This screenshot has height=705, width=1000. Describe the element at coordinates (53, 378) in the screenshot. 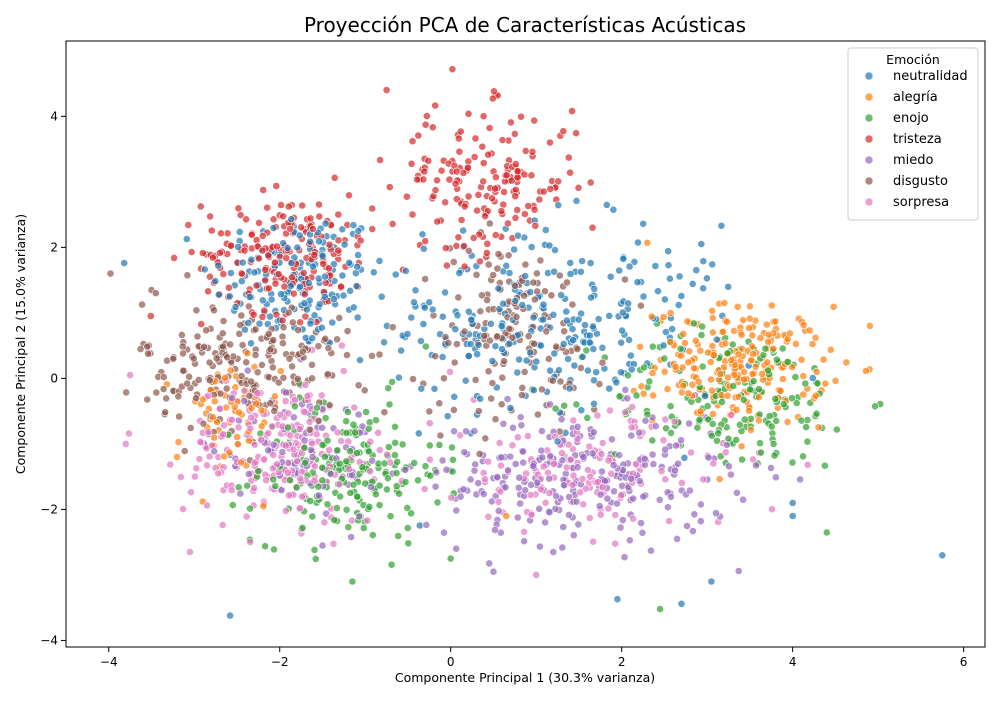

I see `y-axis: −4 −2 0 2 4` at that location.